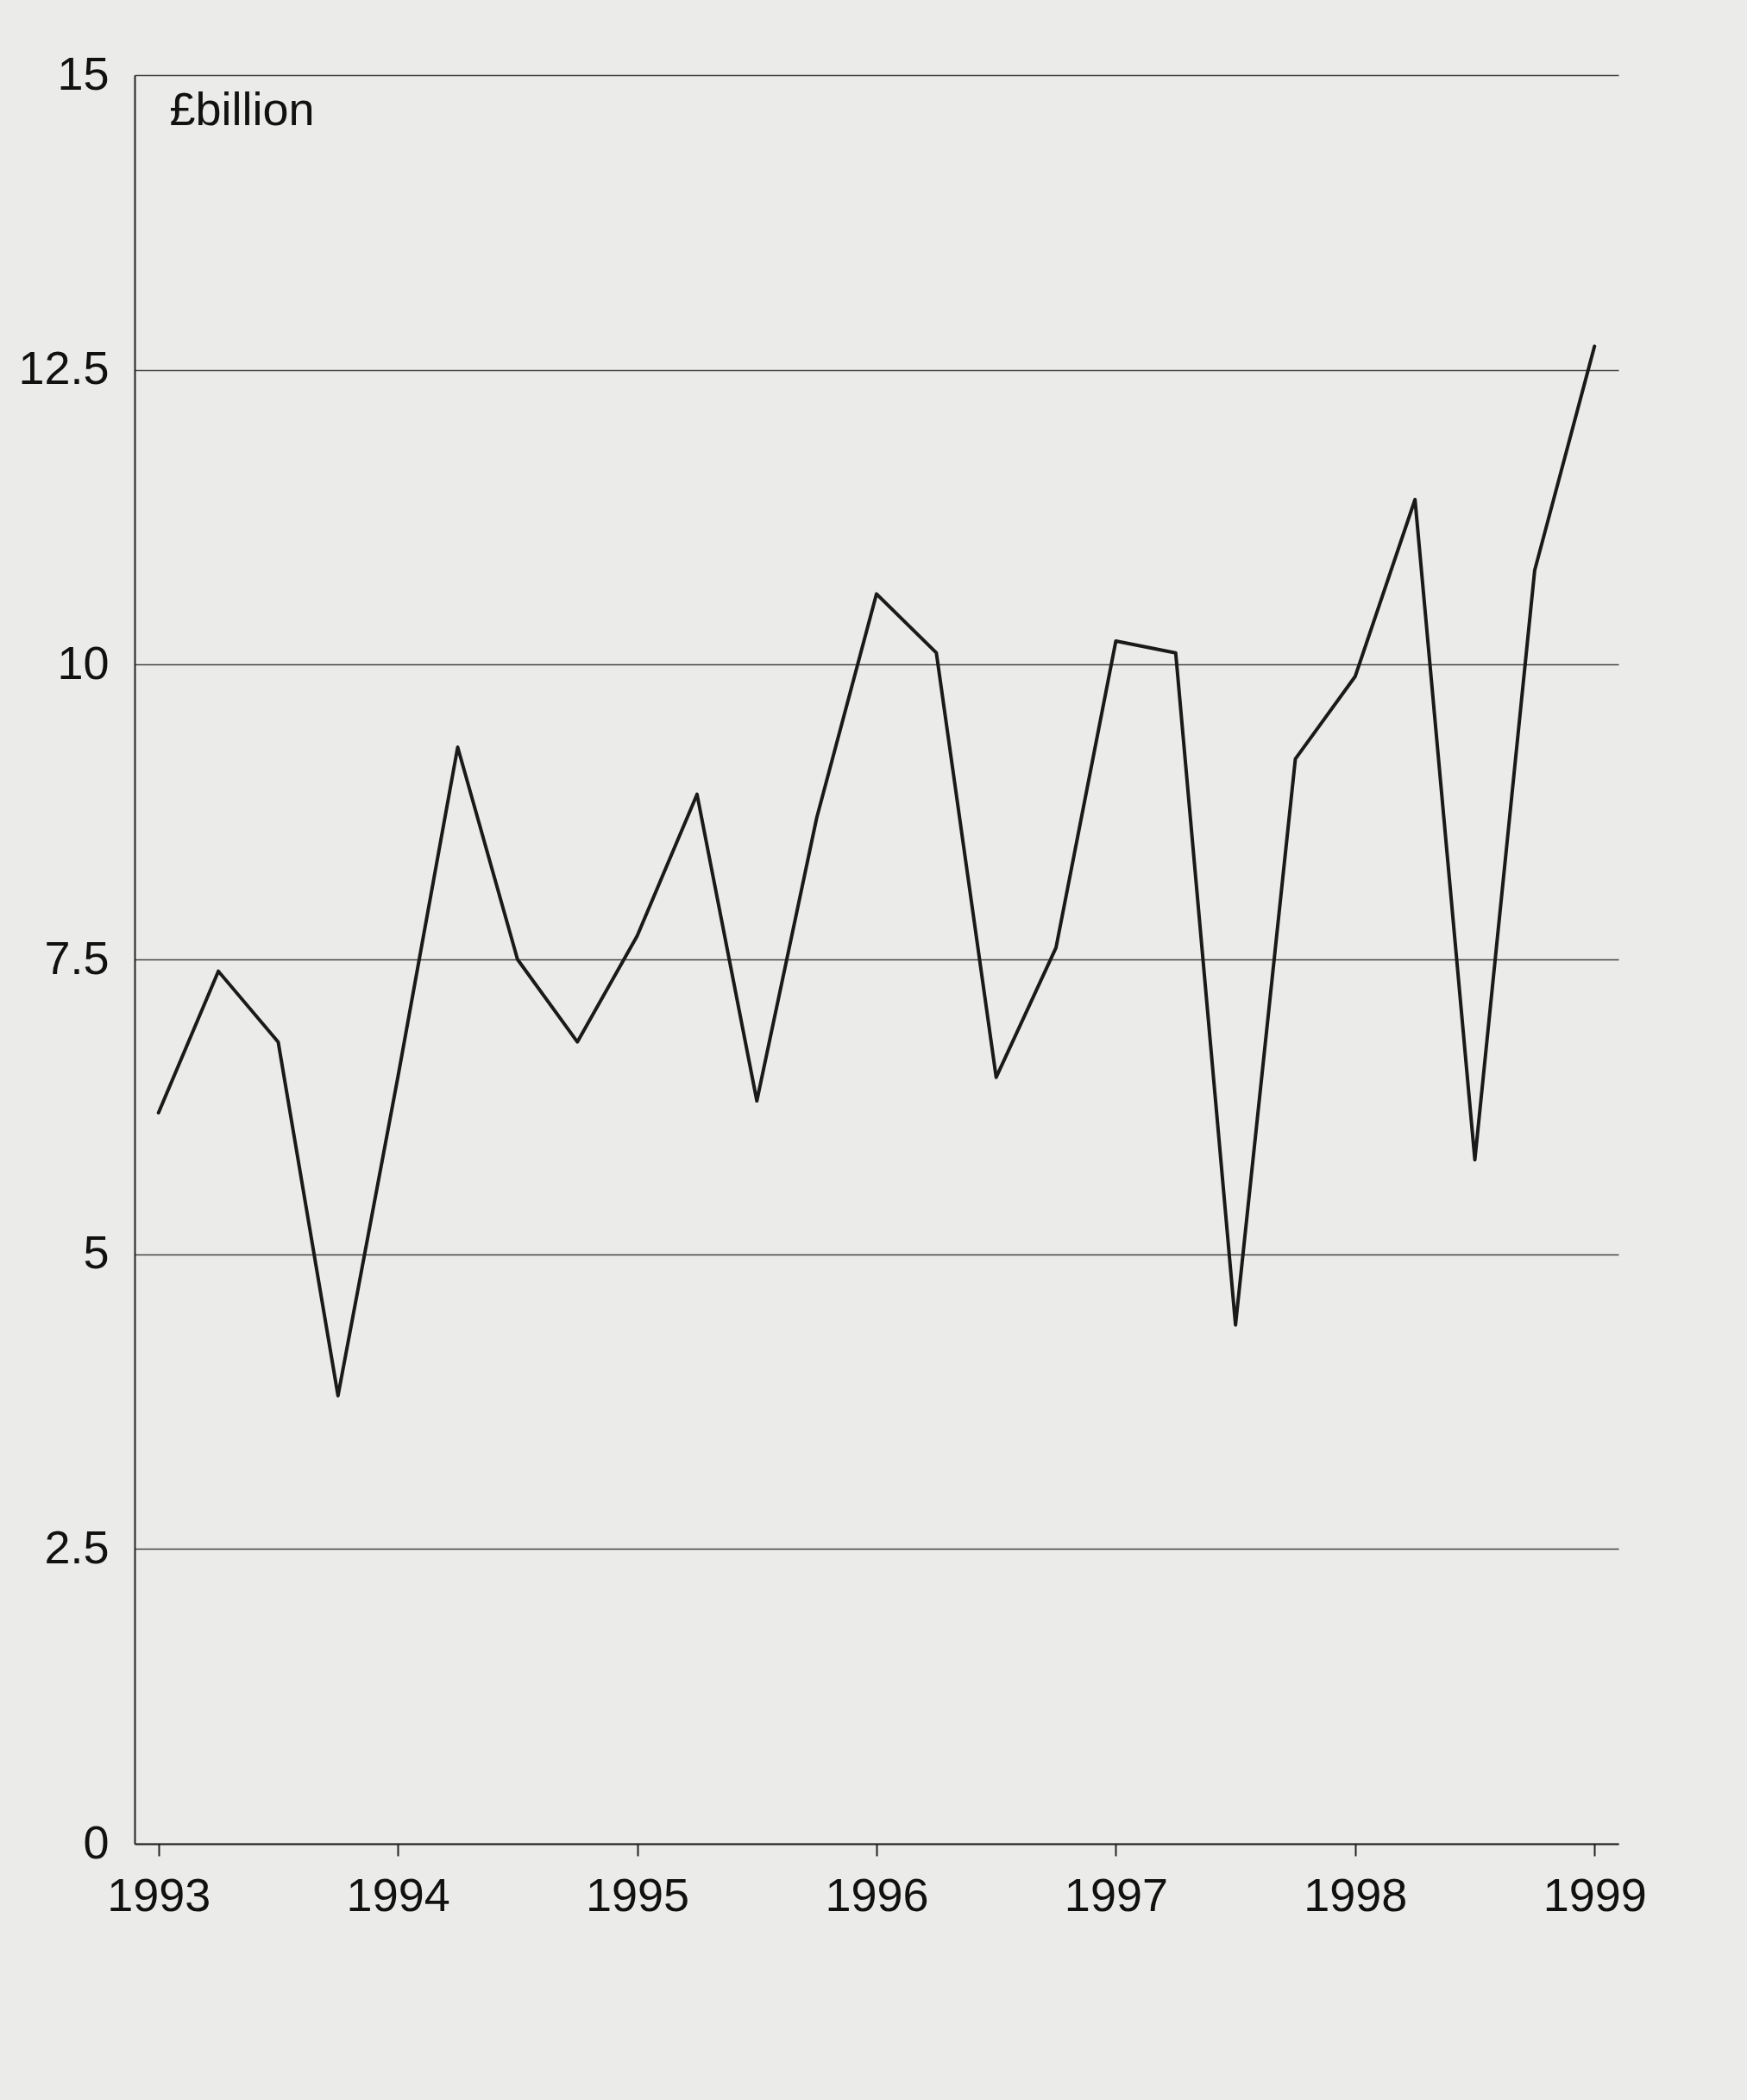 This screenshot has height=2100, width=1747. Describe the element at coordinates (1356, 1895) in the screenshot. I see `x-tick-label: 1998` at that location.